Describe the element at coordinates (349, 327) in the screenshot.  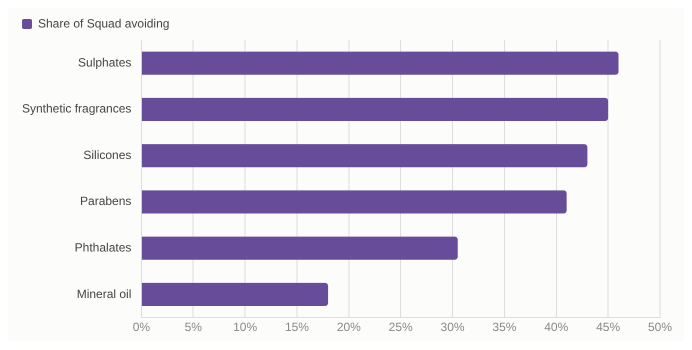
I see `x-tick-label: 20%` at that location.